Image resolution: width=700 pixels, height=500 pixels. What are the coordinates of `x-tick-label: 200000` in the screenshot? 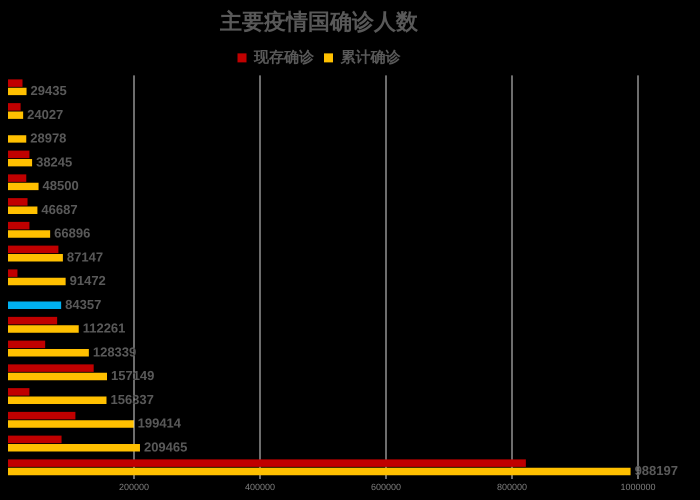 It's located at (134, 487).